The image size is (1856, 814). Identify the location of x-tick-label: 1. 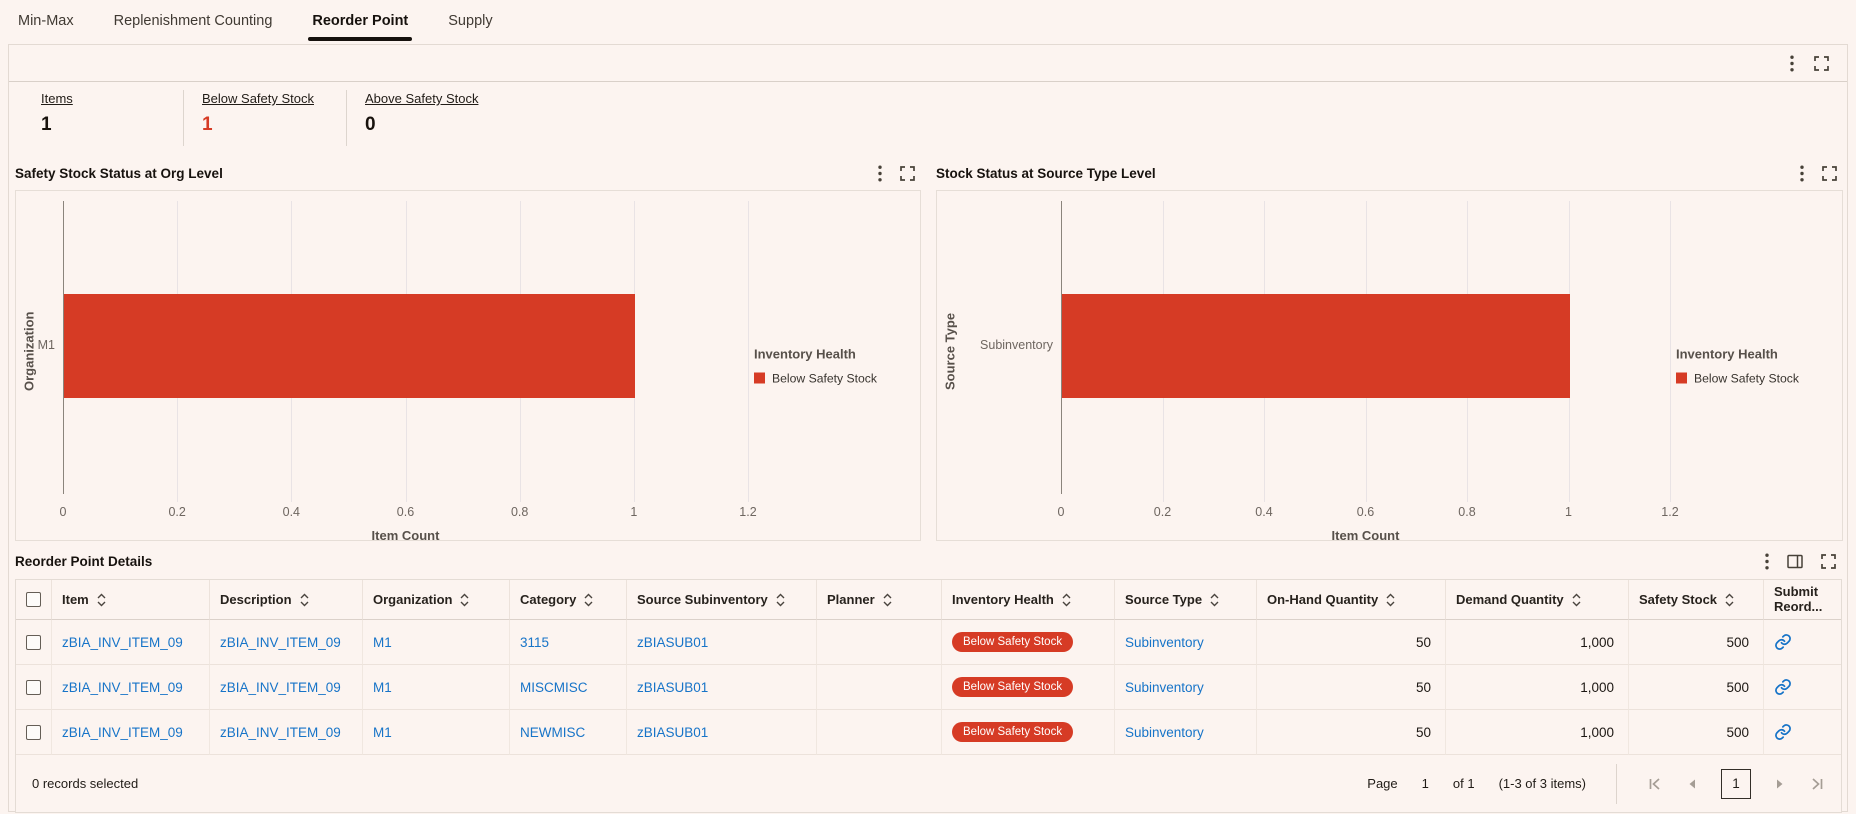
(634, 512).